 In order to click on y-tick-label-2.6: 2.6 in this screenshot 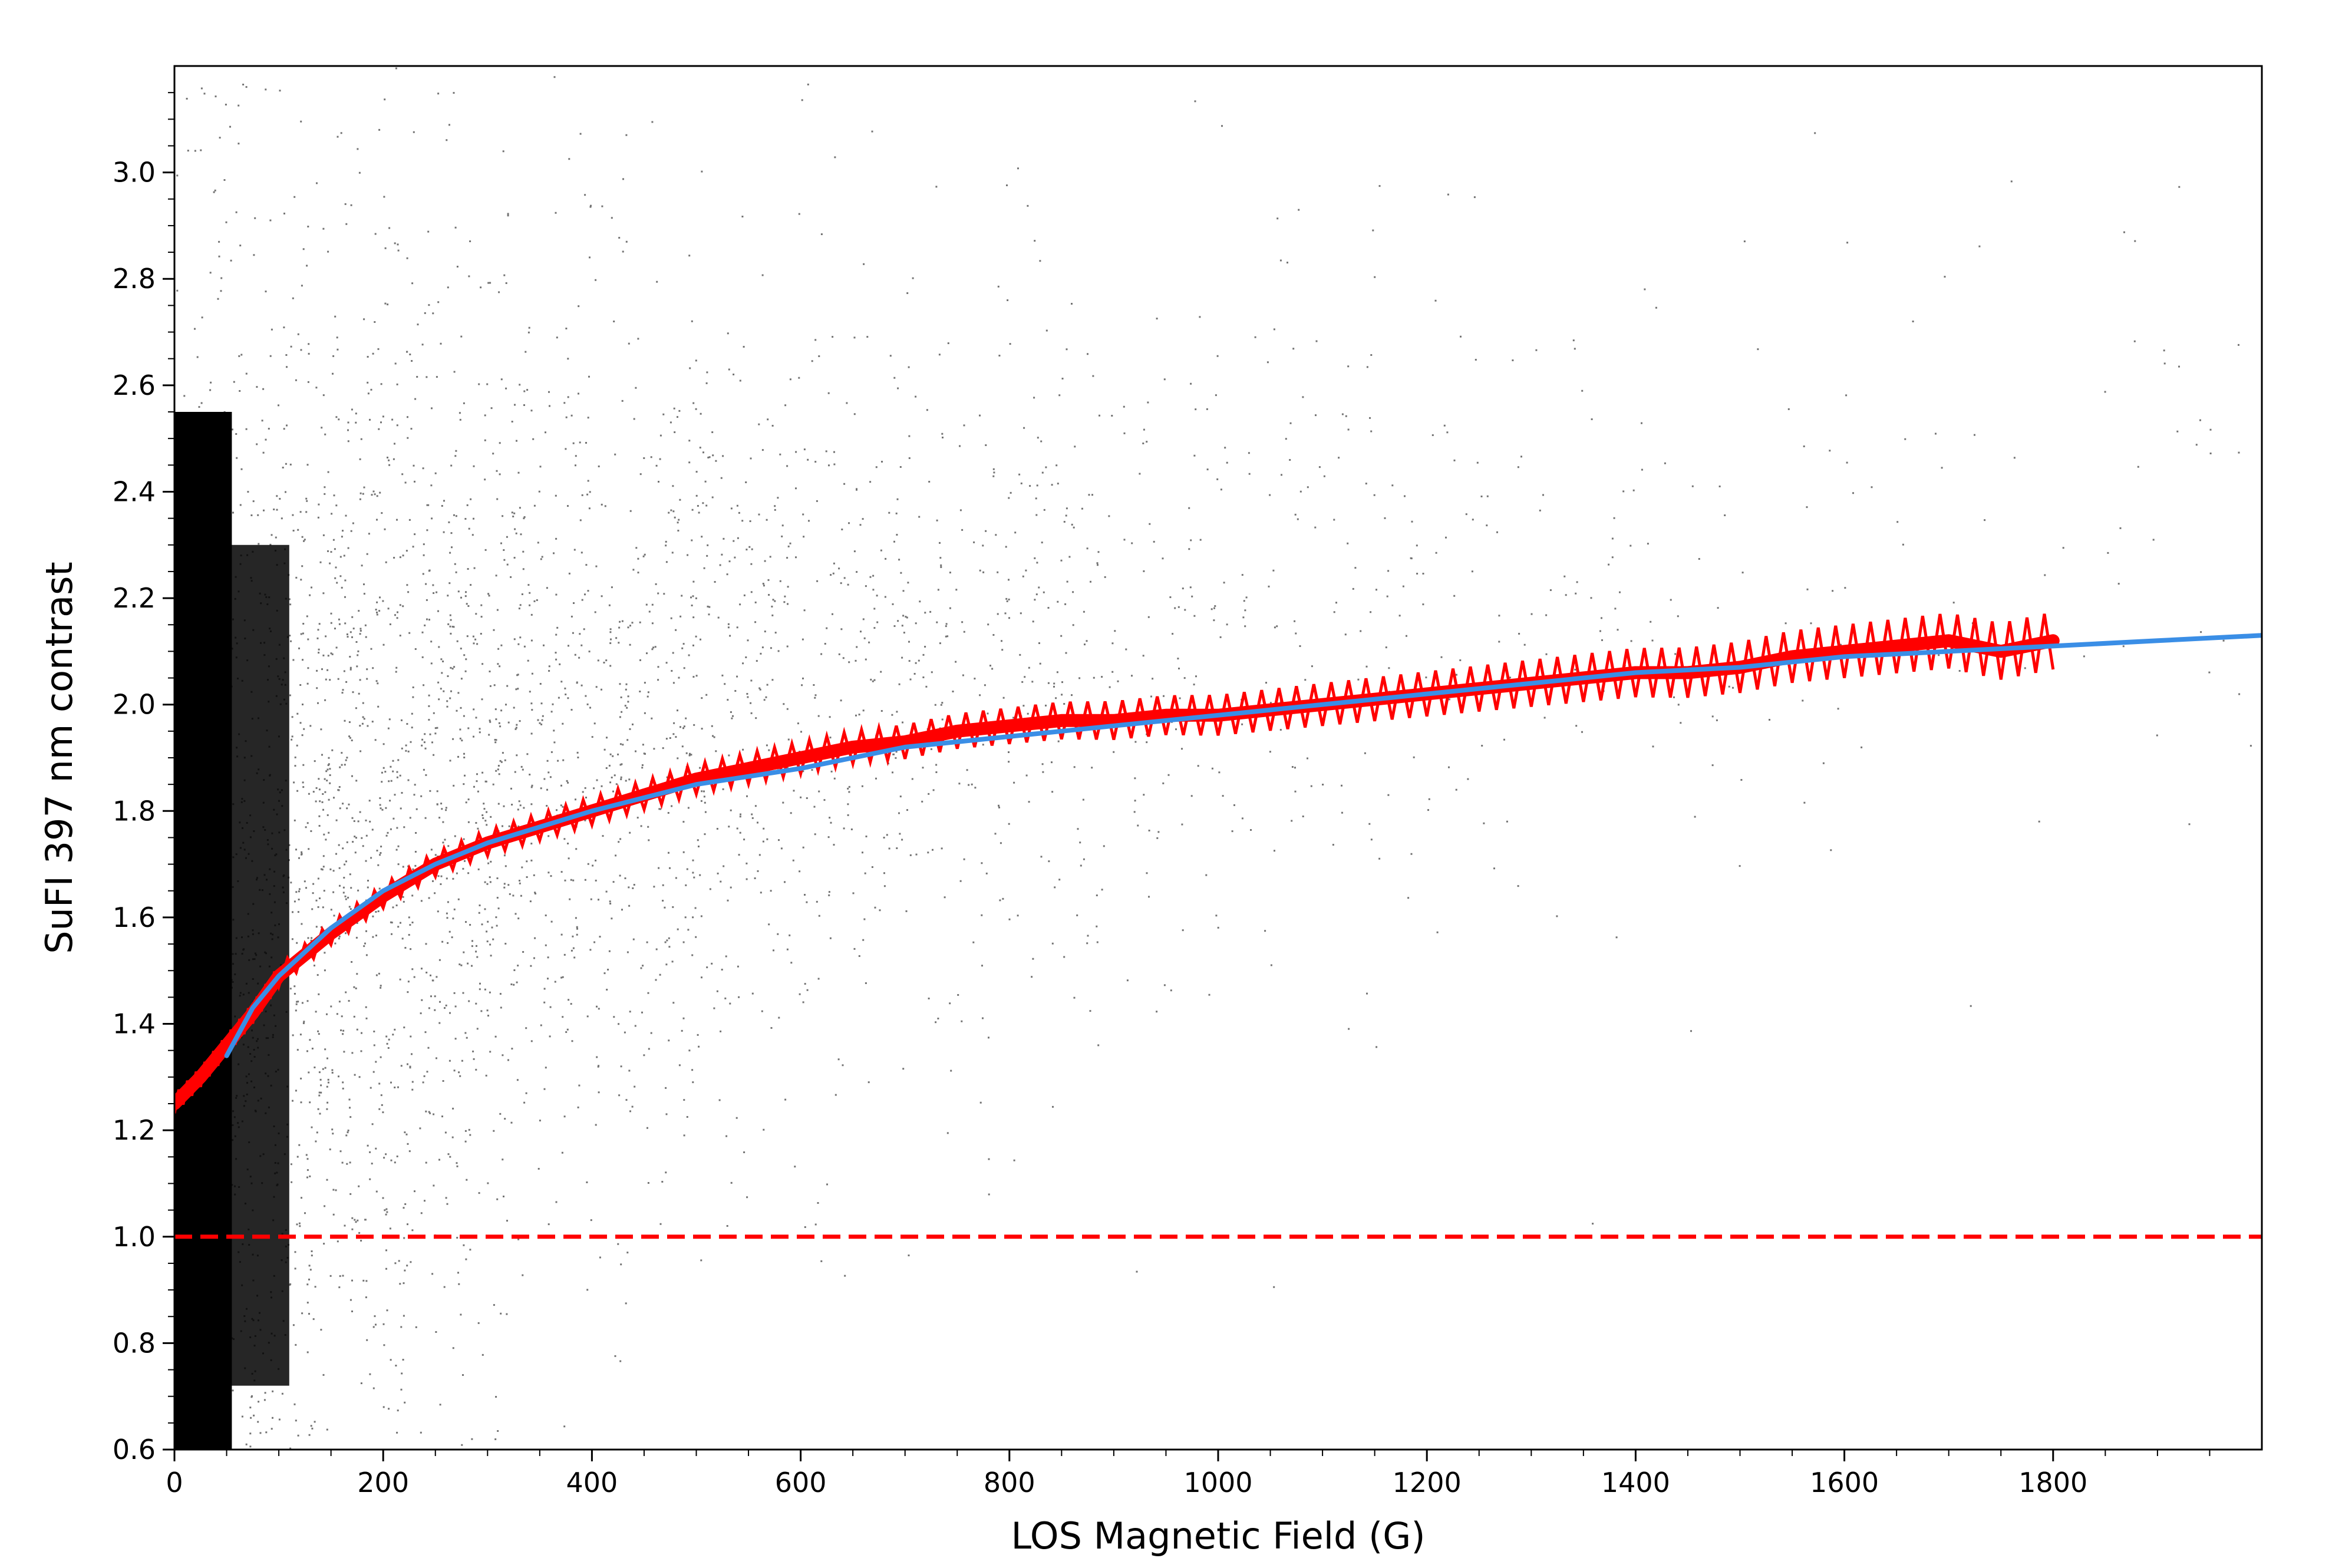, I will do `click(134, 385)`.